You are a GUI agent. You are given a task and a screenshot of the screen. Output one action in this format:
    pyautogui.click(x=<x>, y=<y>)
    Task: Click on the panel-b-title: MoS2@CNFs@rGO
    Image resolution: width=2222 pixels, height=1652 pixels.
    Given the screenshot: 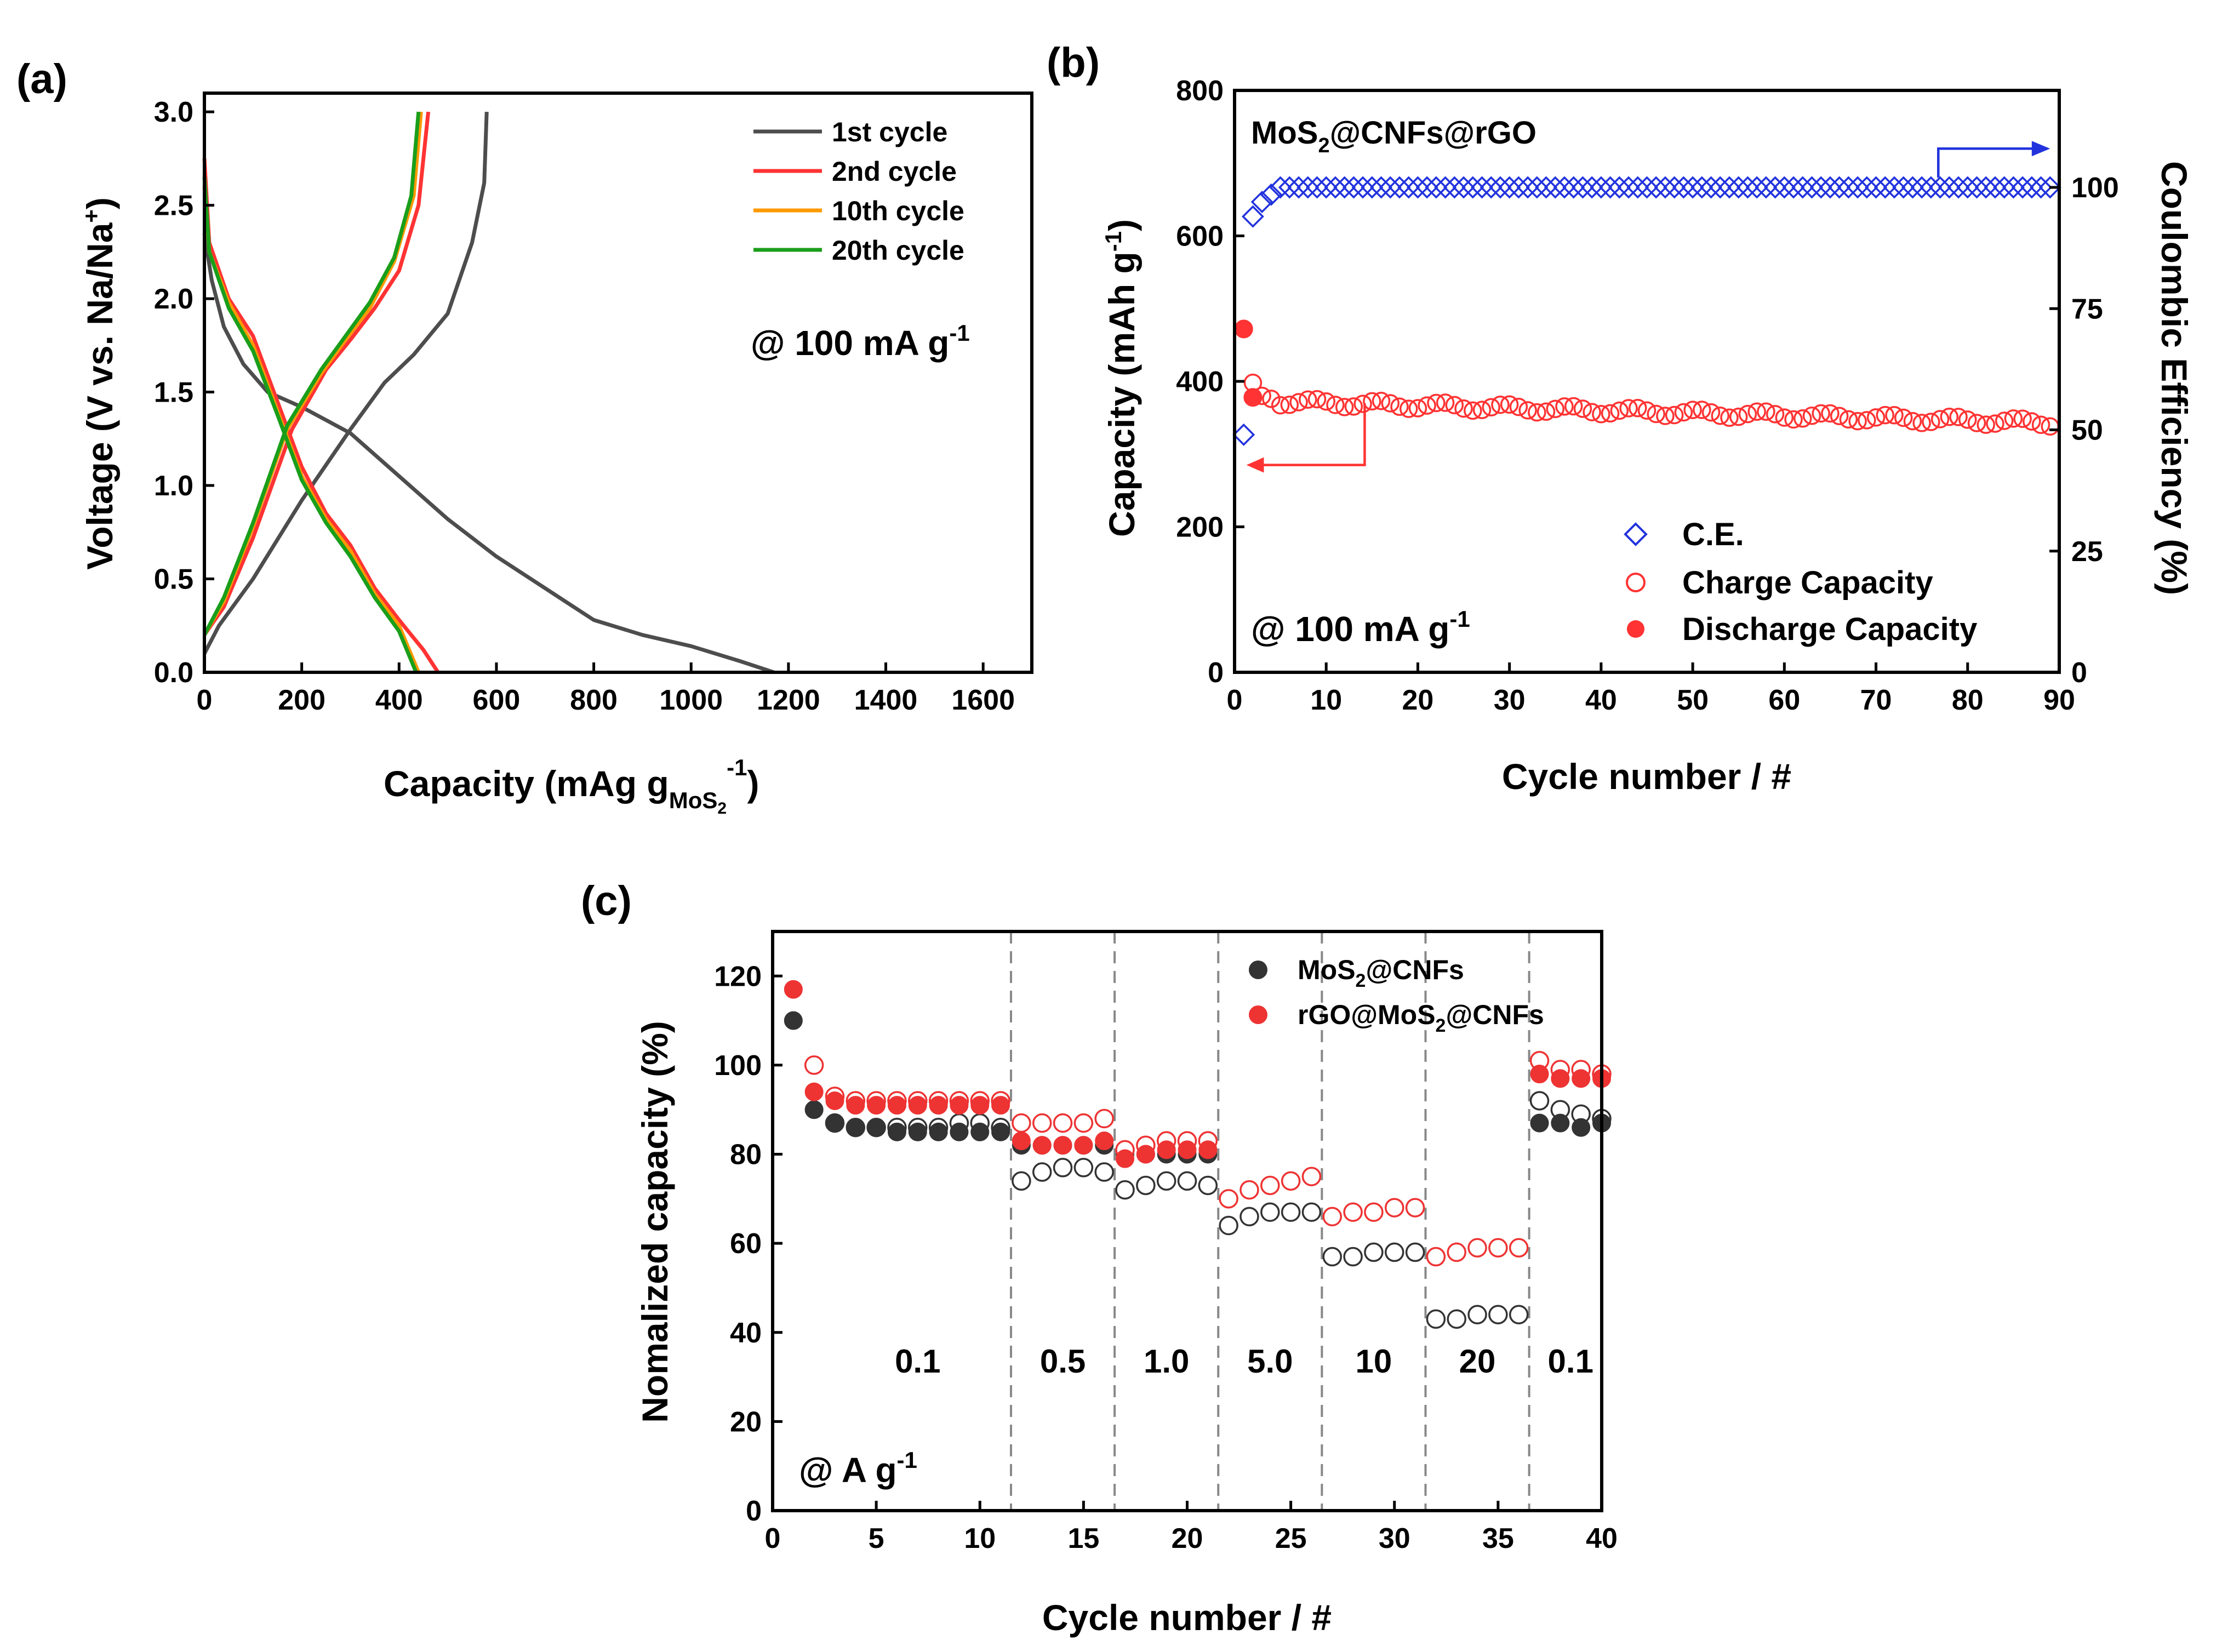 What is the action you would take?
    pyautogui.click(x=1393, y=136)
    